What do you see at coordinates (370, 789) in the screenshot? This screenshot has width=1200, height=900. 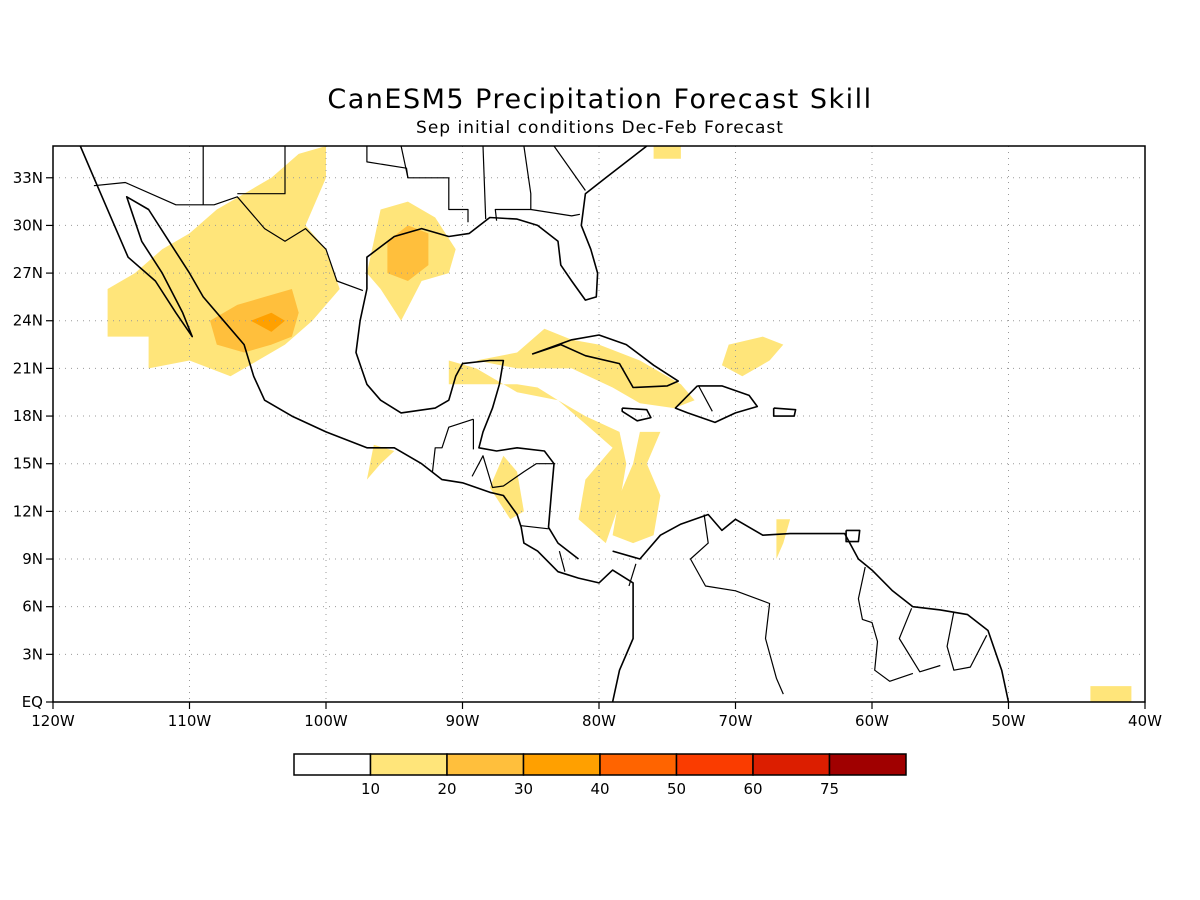 I see `legend-label: 10` at bounding box center [370, 789].